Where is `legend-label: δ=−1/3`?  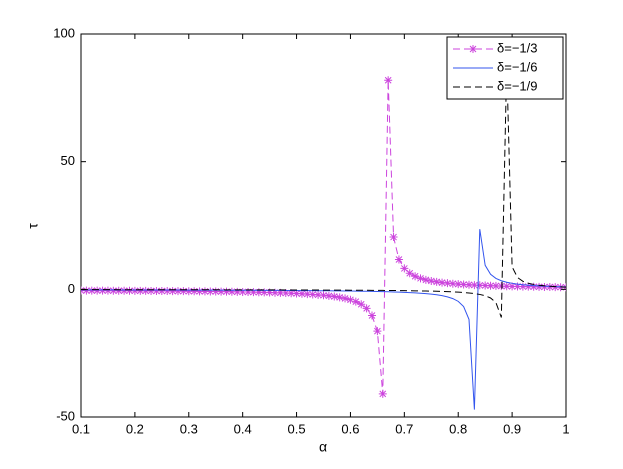
legend-label: δ=−1/3 is located at coordinates (517, 47).